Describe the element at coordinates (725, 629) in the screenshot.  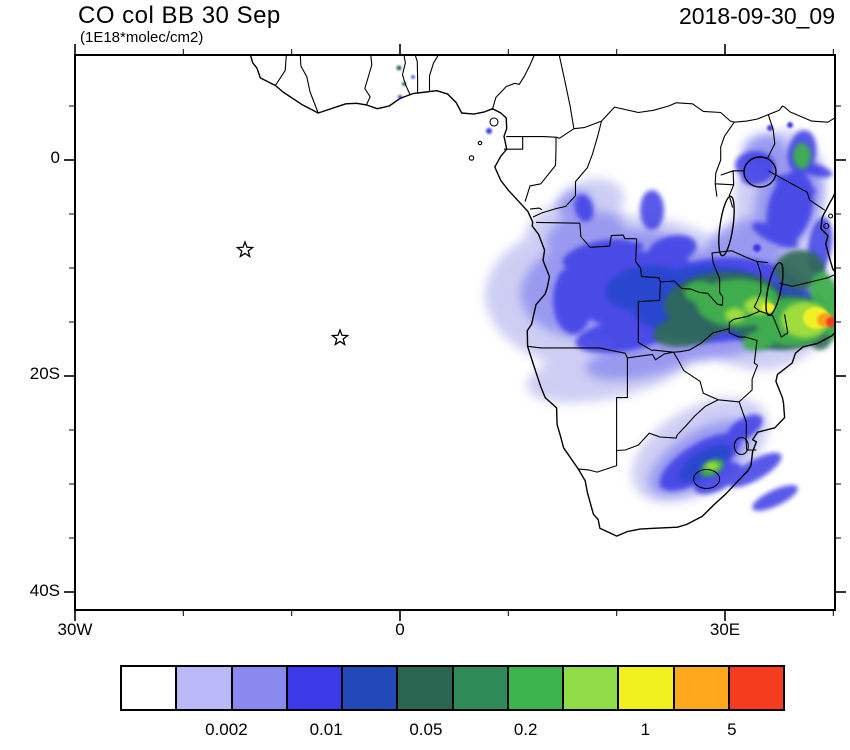
I see `x-axis-label-30e: 30E` at that location.